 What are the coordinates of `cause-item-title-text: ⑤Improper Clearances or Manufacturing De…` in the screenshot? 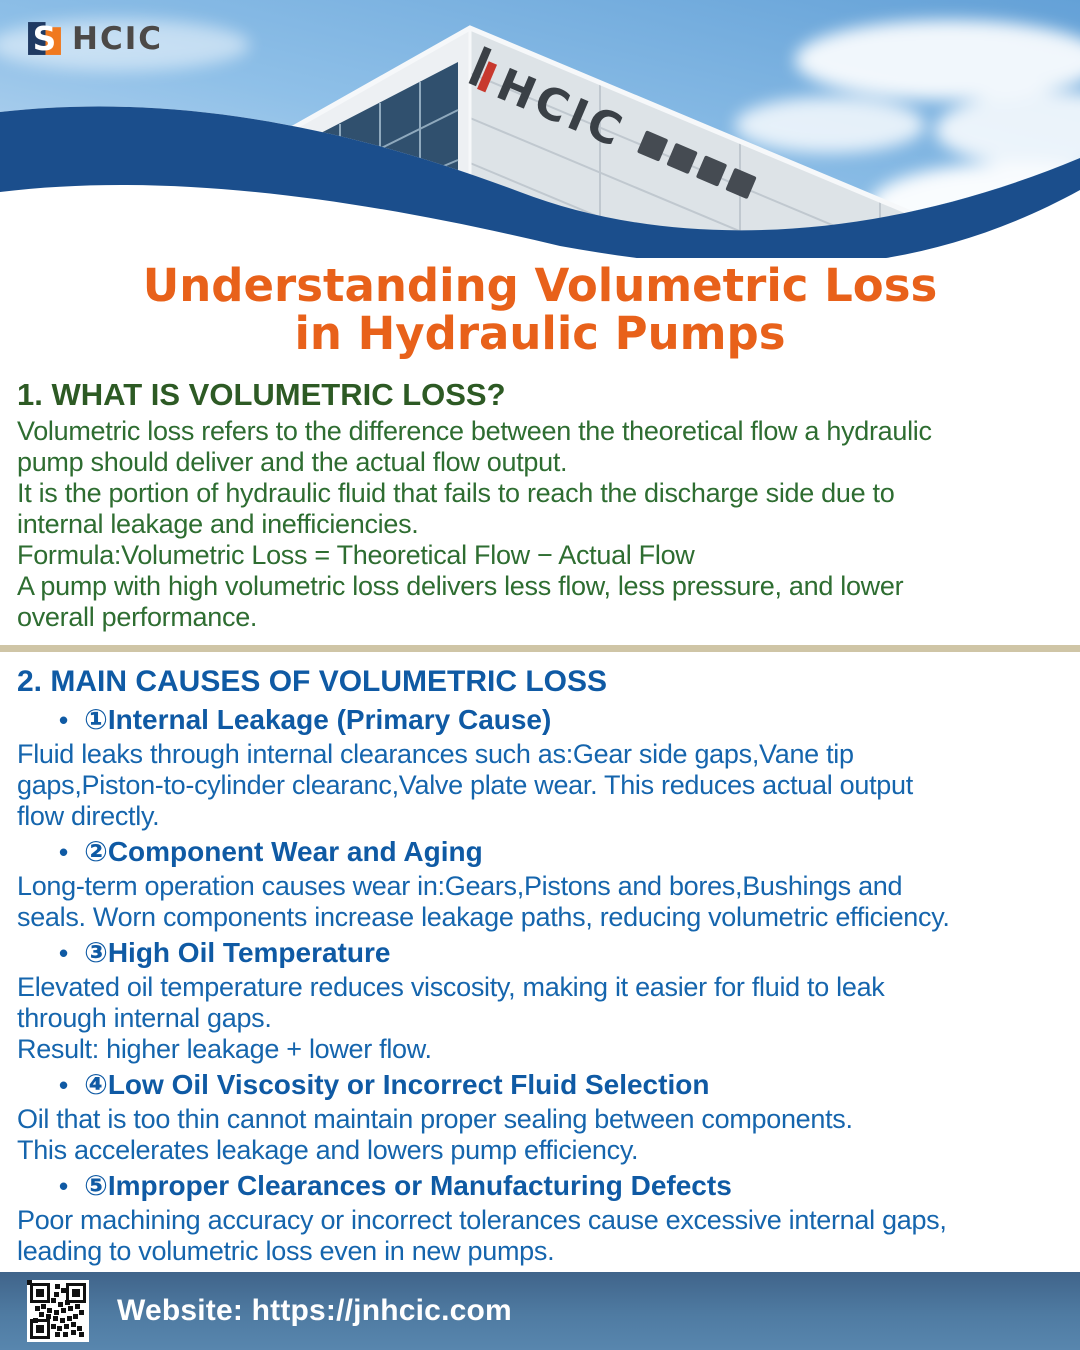 It's located at (408, 1186).